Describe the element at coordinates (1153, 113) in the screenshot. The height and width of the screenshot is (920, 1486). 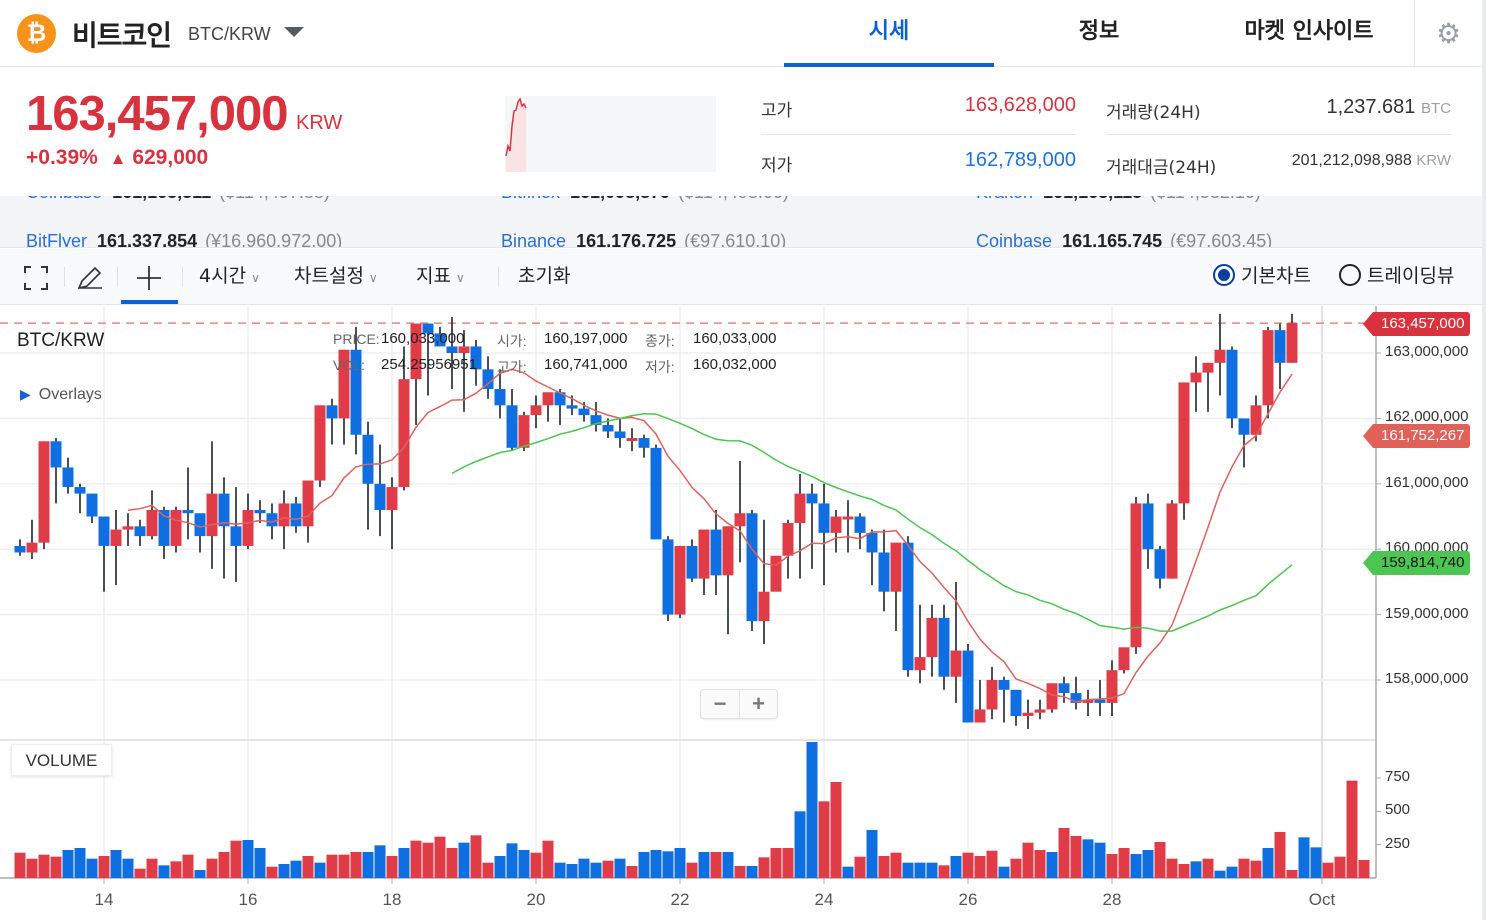
I see `volume-24h-label: 거래량(24H)` at that location.